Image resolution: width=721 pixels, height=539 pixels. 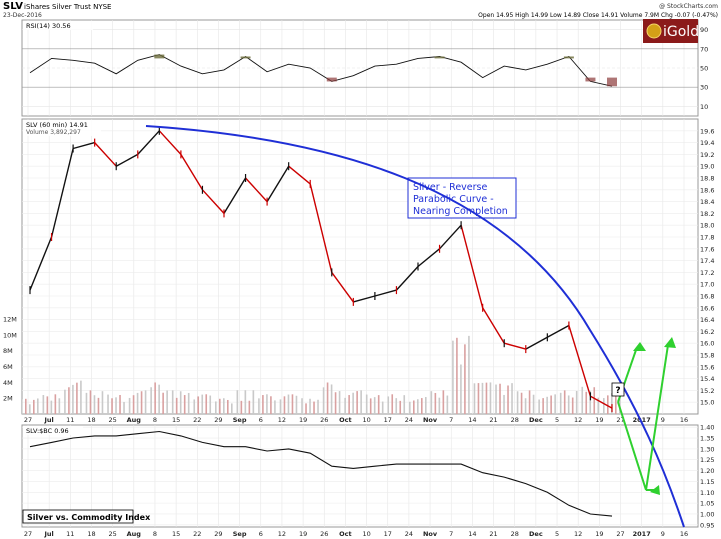 I want to click on rsi-tick-label: 10, so click(x=704, y=107).